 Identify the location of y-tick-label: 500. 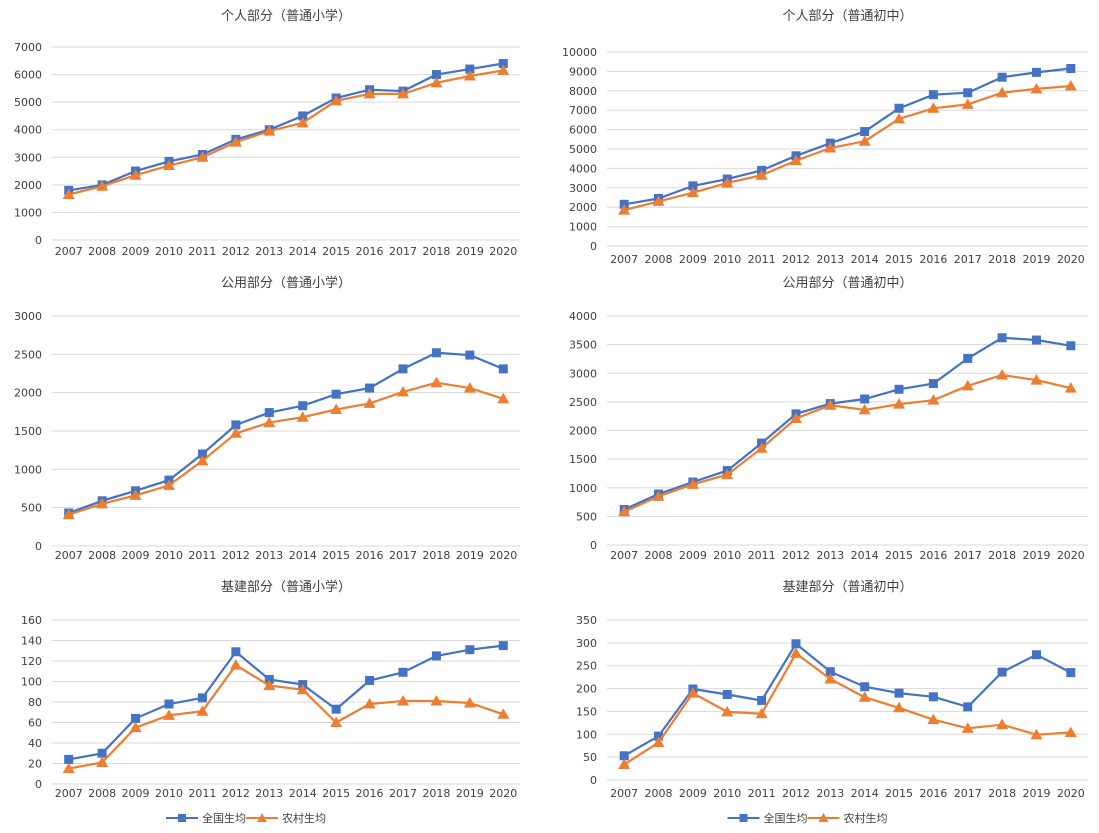
(586, 516).